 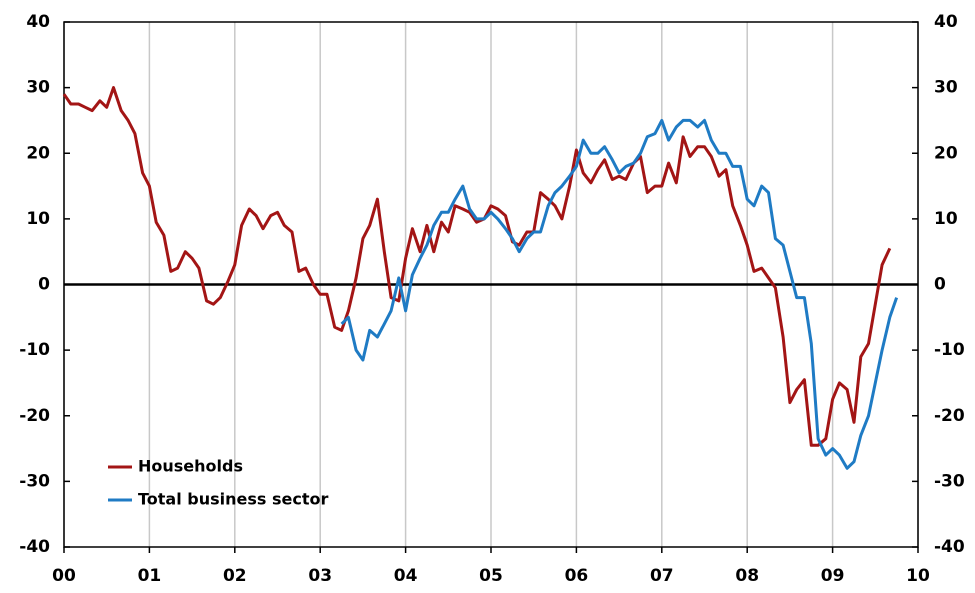 I want to click on legend-label: Households, so click(x=190, y=466).